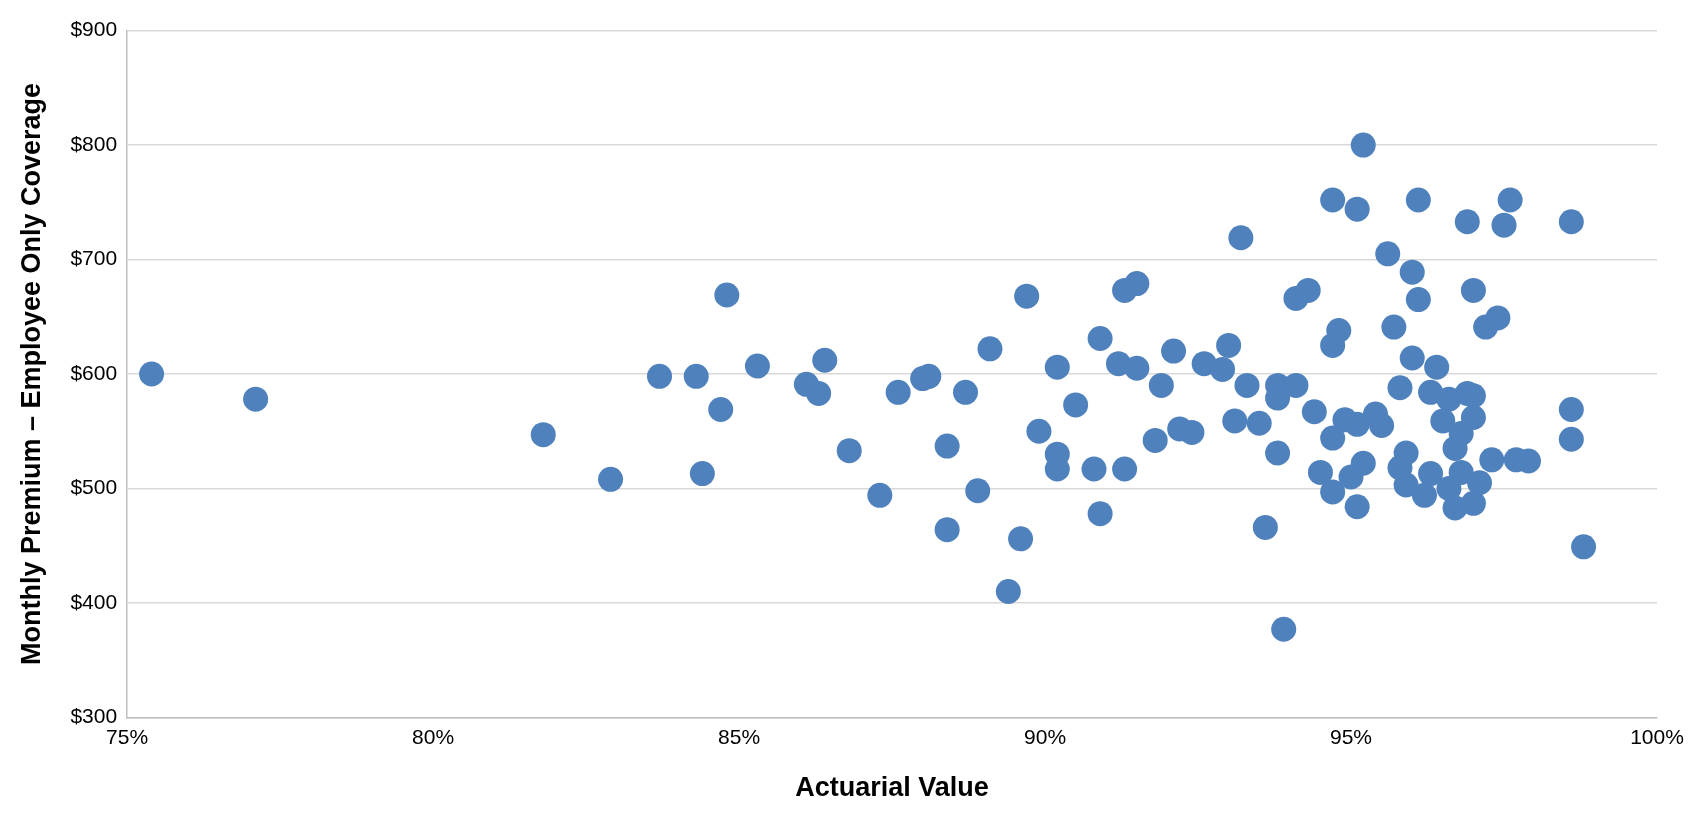 The height and width of the screenshot is (821, 1701). I want to click on y-tick-label: $600, so click(94, 372).